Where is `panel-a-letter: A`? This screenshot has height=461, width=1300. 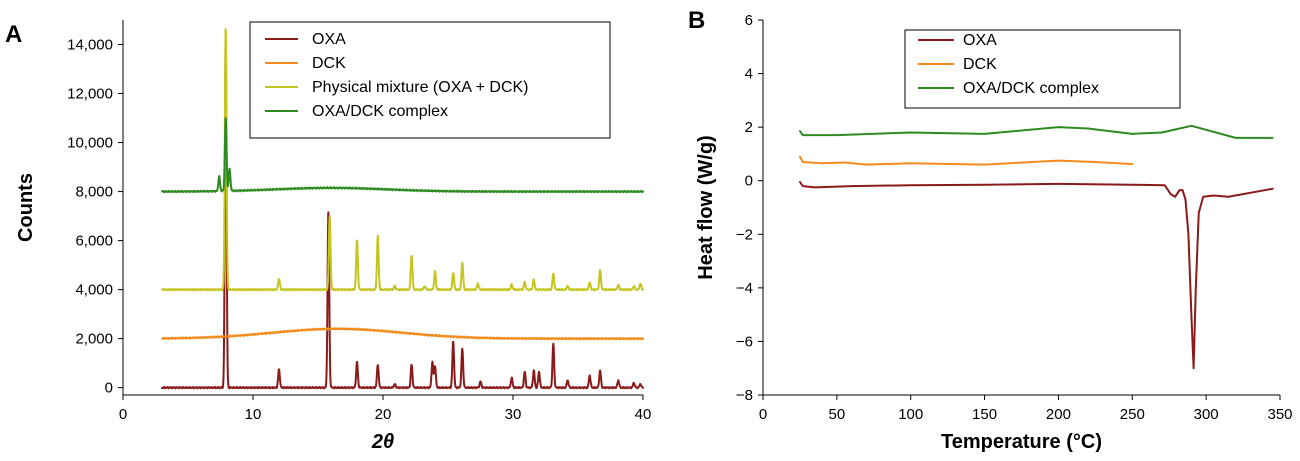
panel-a-letter: A is located at coordinates (13, 34).